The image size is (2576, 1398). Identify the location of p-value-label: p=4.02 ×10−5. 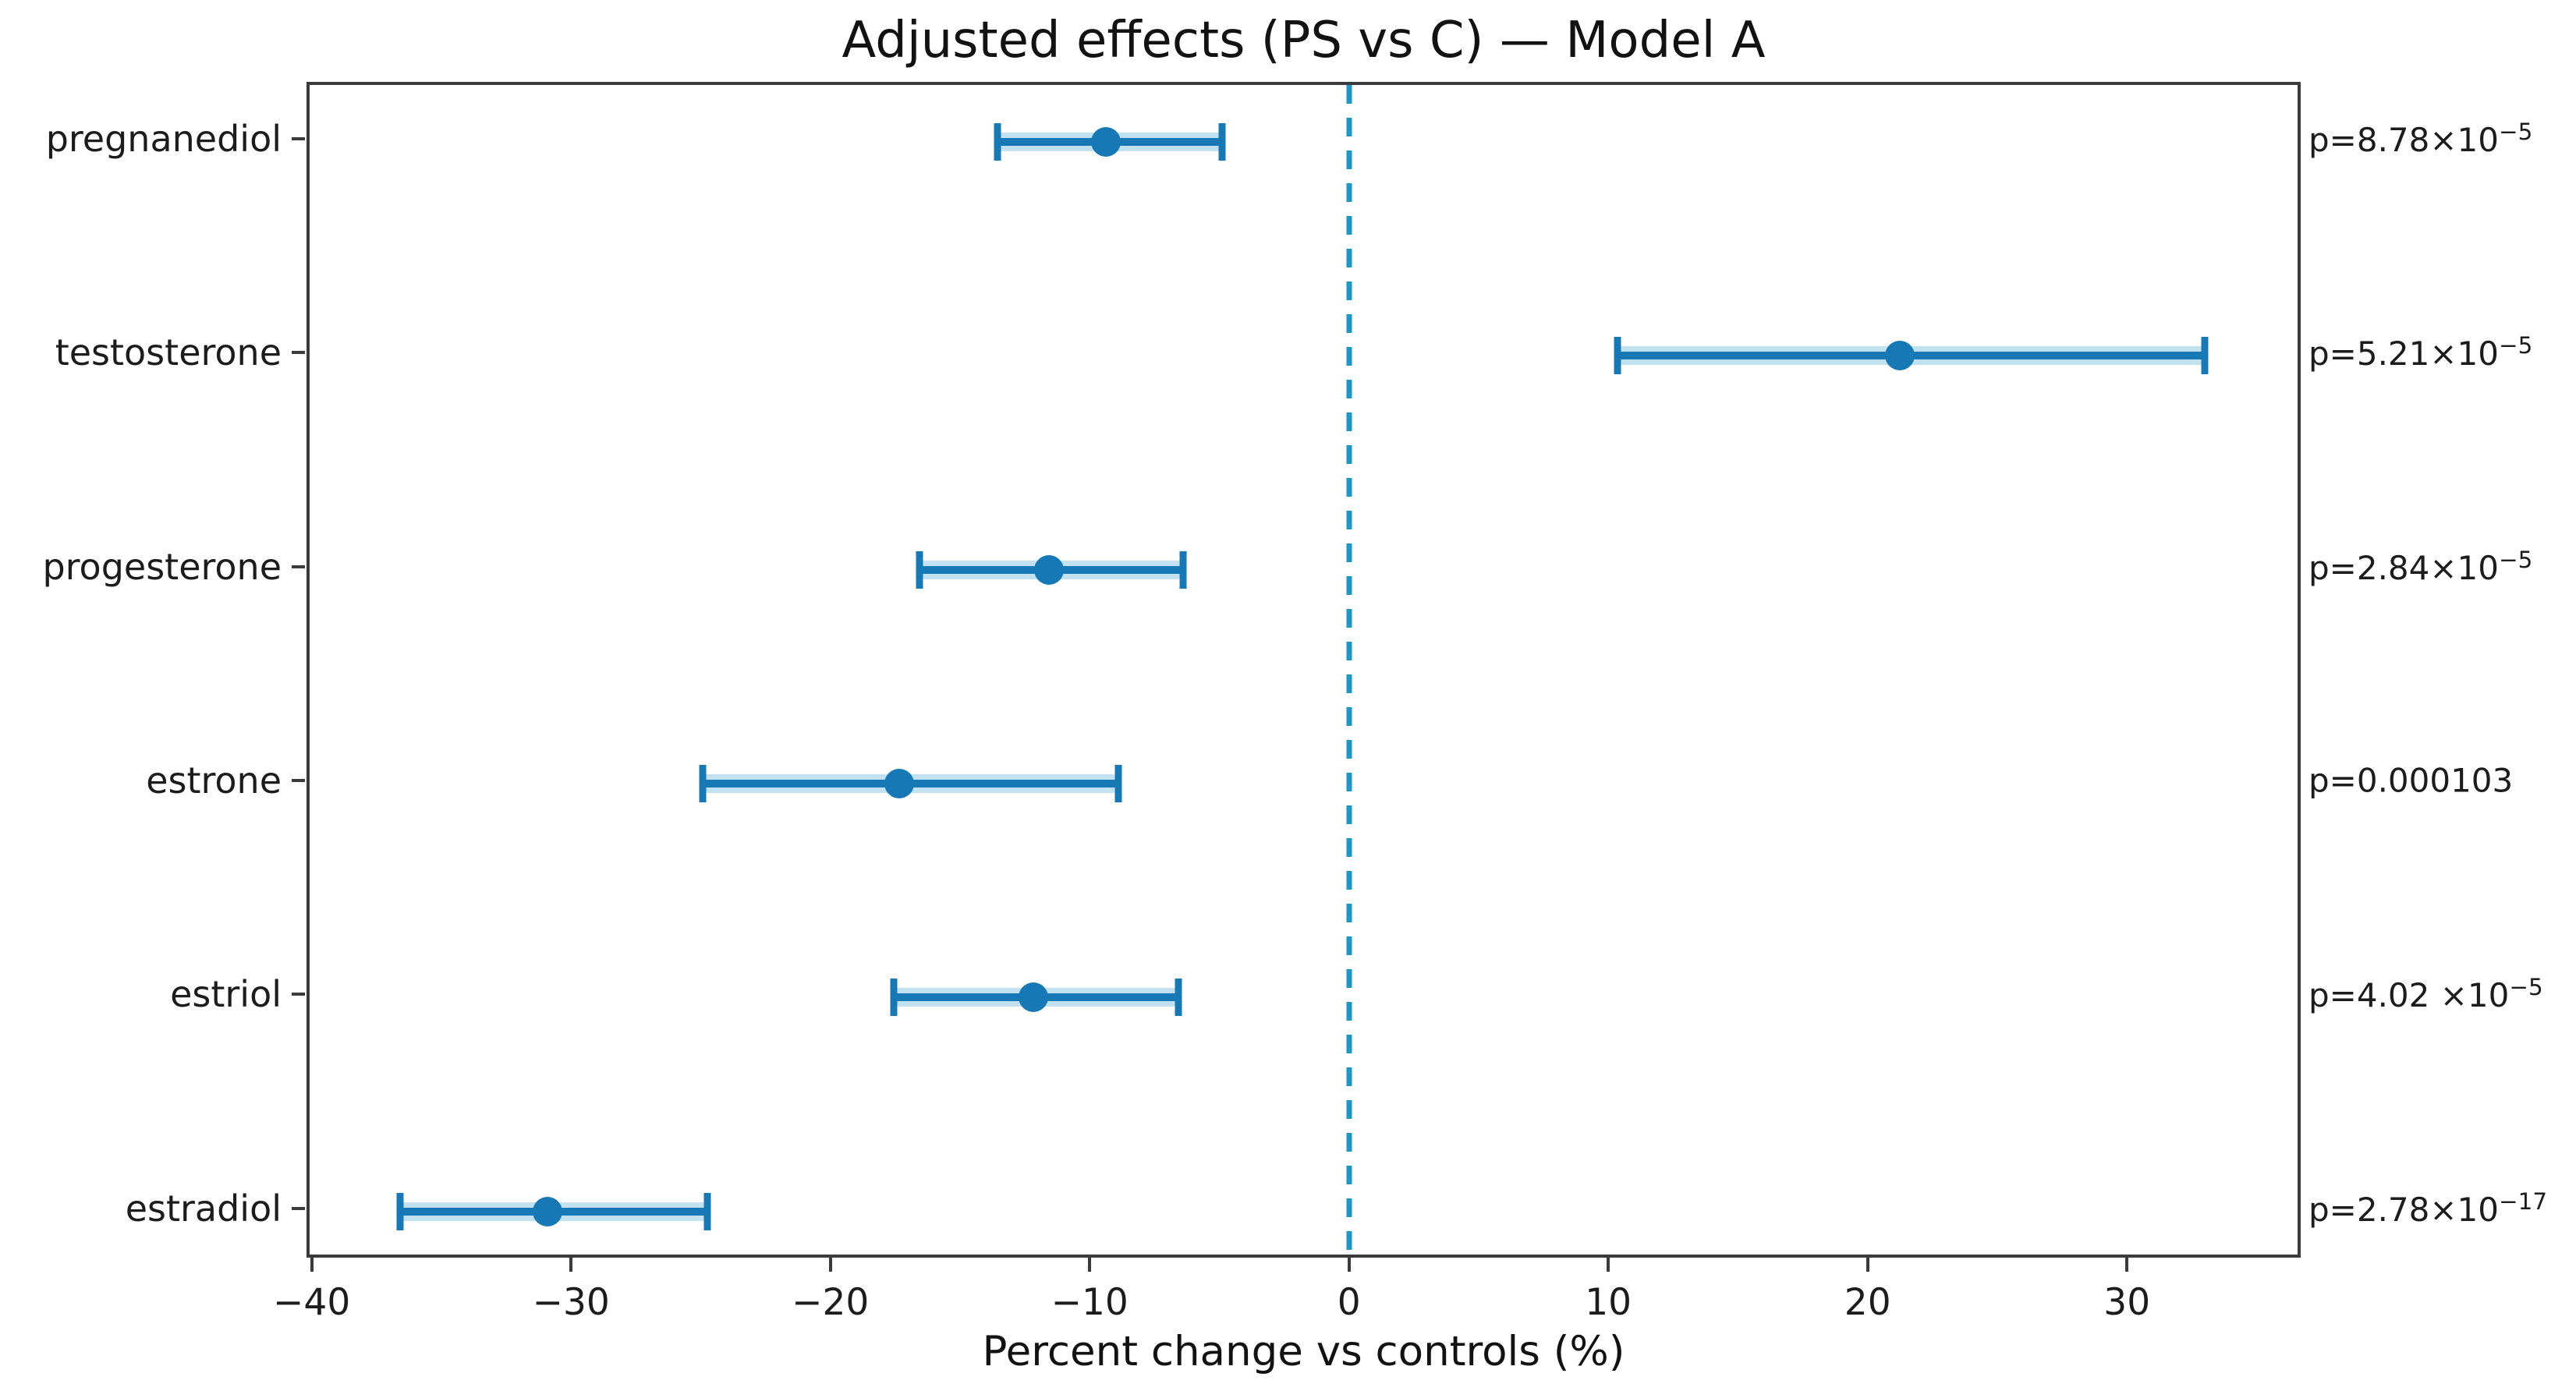
(2425, 994).